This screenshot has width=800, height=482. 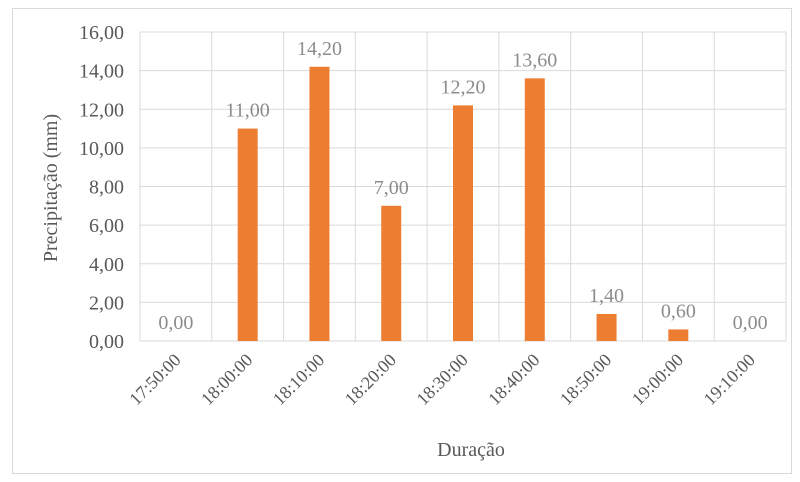 I want to click on x-tick-label: 18:50:00, so click(x=585, y=379).